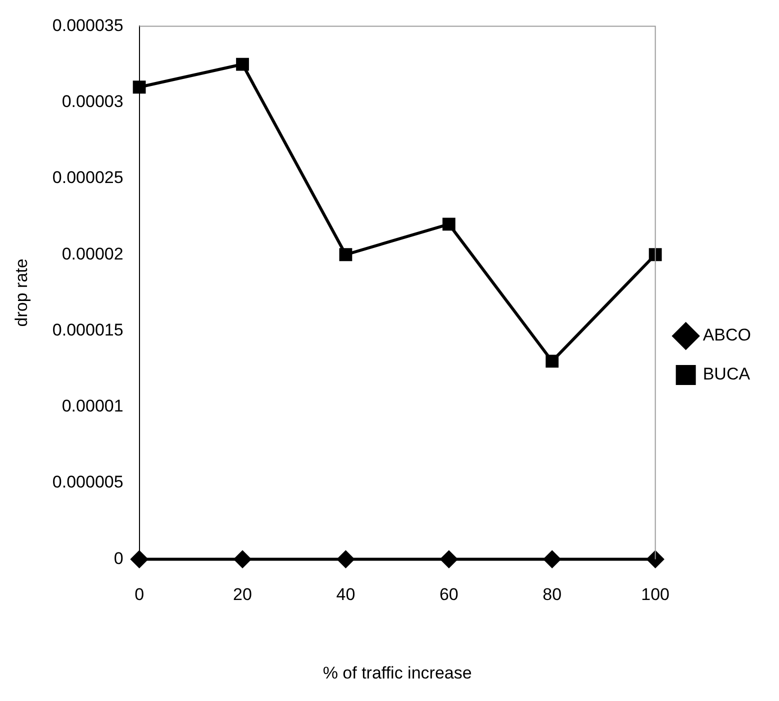  What do you see at coordinates (88, 178) in the screenshot?
I see `y-tick-label: 0.000025` at bounding box center [88, 178].